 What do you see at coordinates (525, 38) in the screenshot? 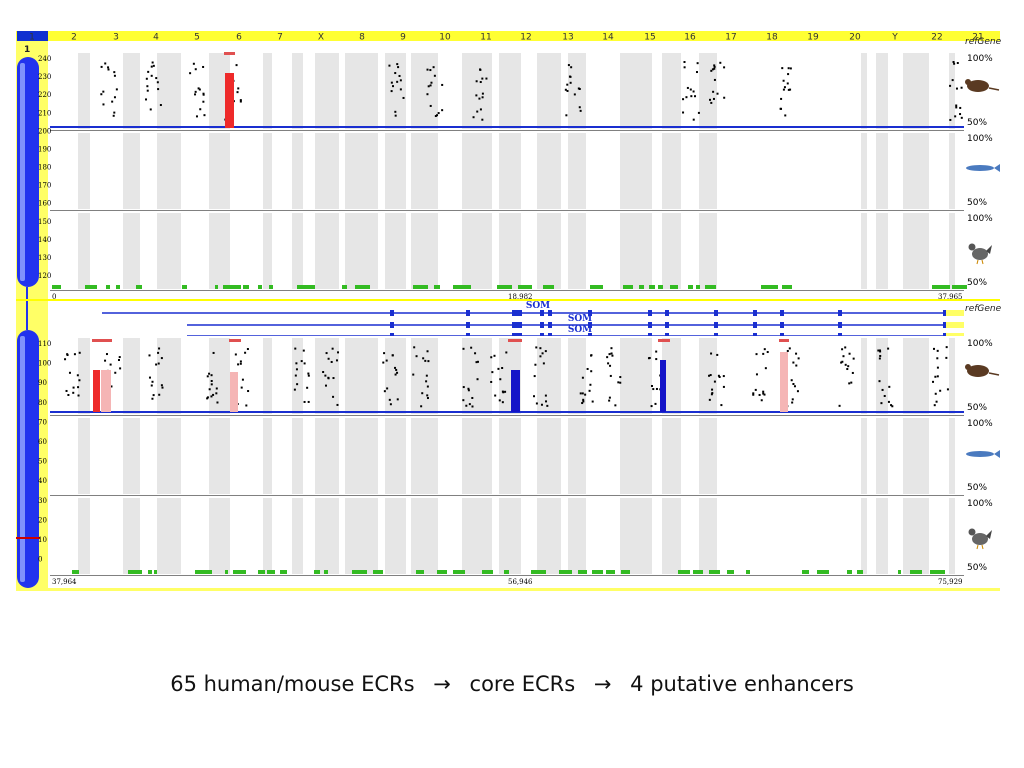
I see `chromosome-tab-12: 12` at bounding box center [525, 38].